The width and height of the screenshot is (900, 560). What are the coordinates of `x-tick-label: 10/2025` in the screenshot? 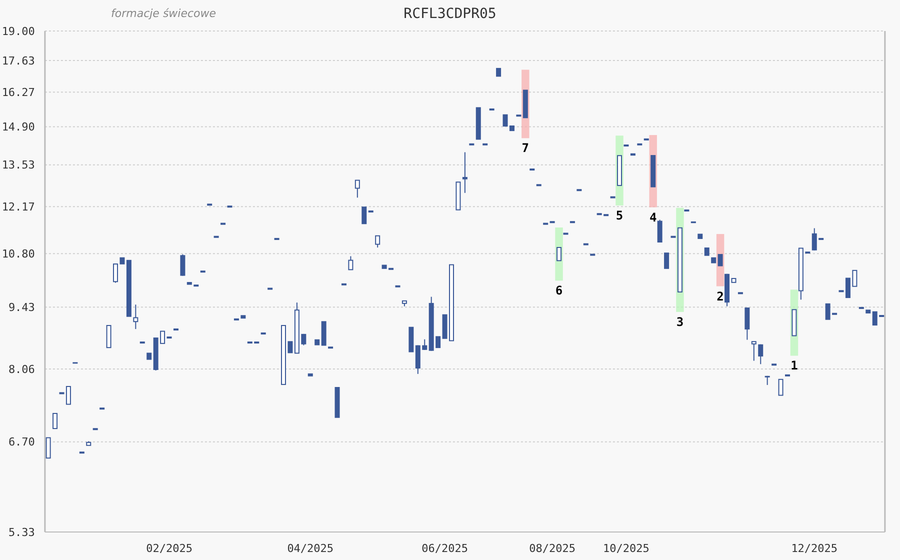 It's located at (626, 548).